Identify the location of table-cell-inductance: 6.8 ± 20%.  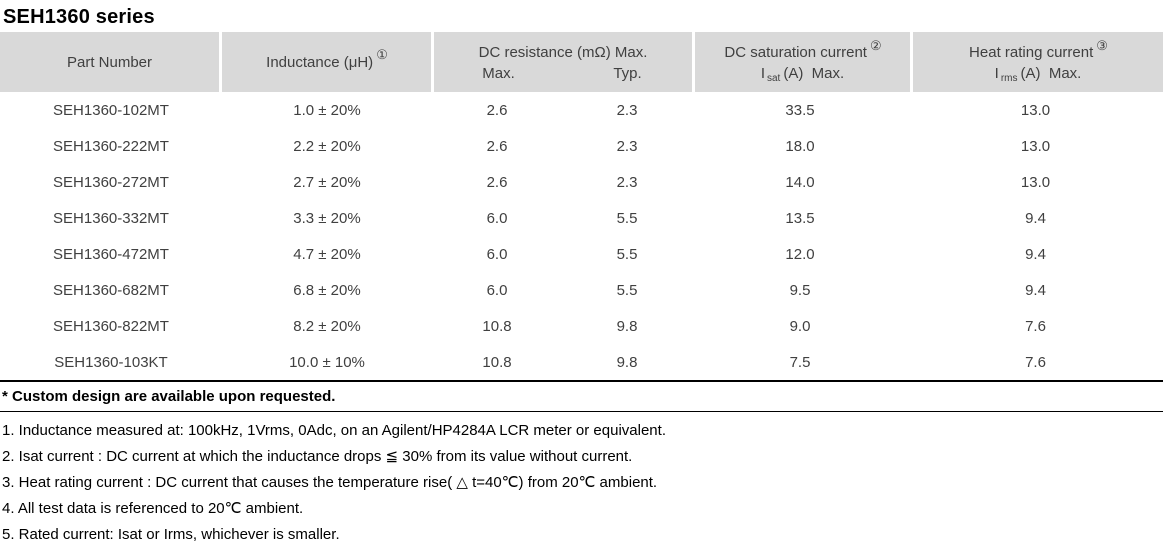
(327, 290).